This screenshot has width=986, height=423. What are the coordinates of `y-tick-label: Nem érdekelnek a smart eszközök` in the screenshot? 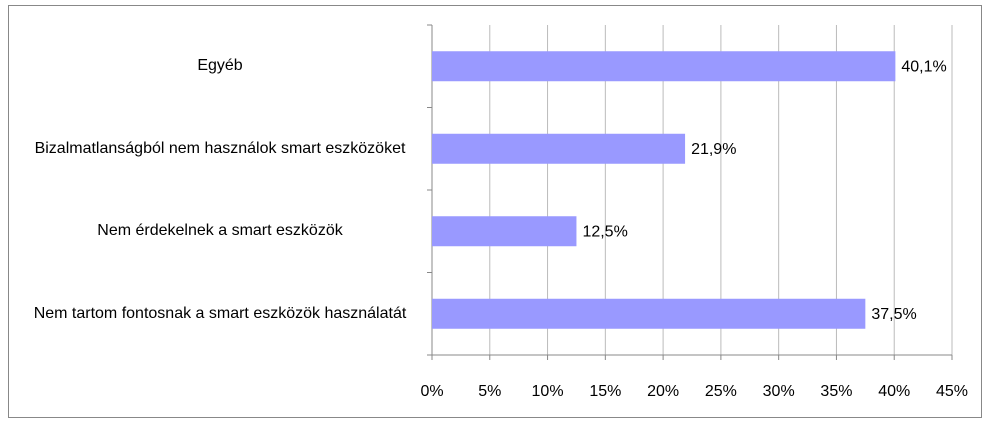 It's located at (220, 231).